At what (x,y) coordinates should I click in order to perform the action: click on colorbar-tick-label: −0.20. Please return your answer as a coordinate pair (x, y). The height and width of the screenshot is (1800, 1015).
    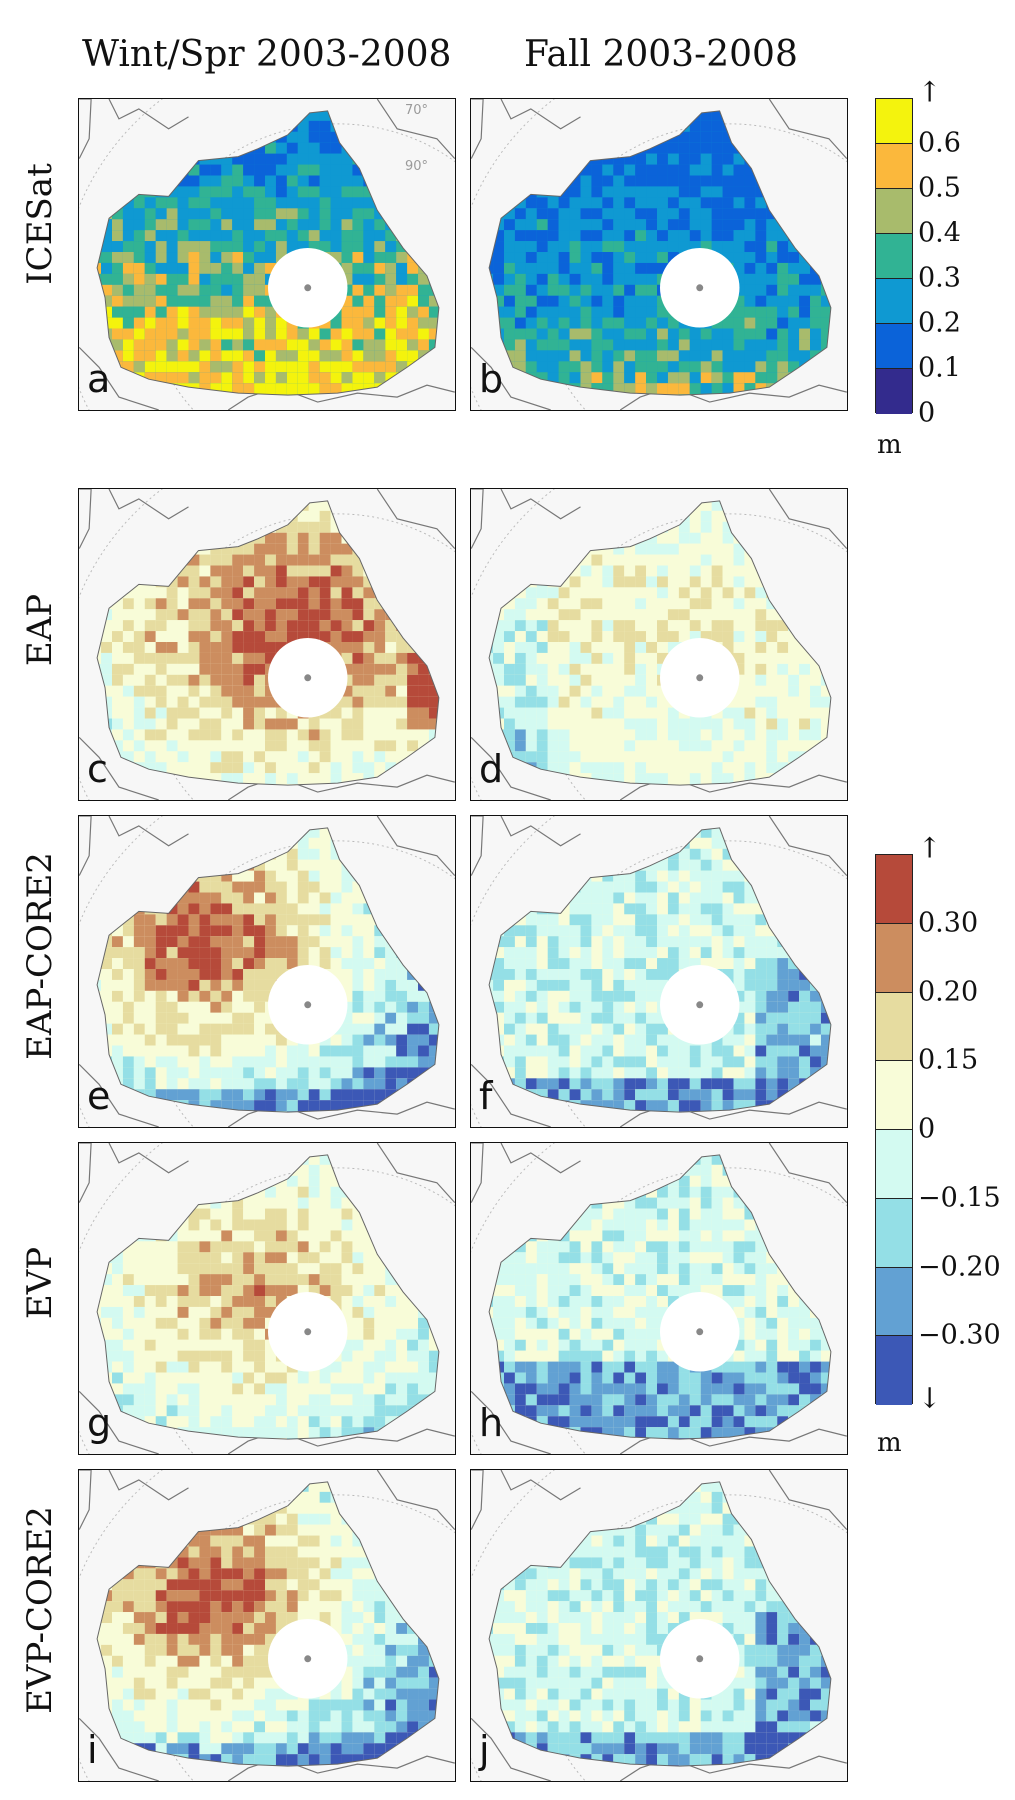
    Looking at the image, I should click on (959, 1266).